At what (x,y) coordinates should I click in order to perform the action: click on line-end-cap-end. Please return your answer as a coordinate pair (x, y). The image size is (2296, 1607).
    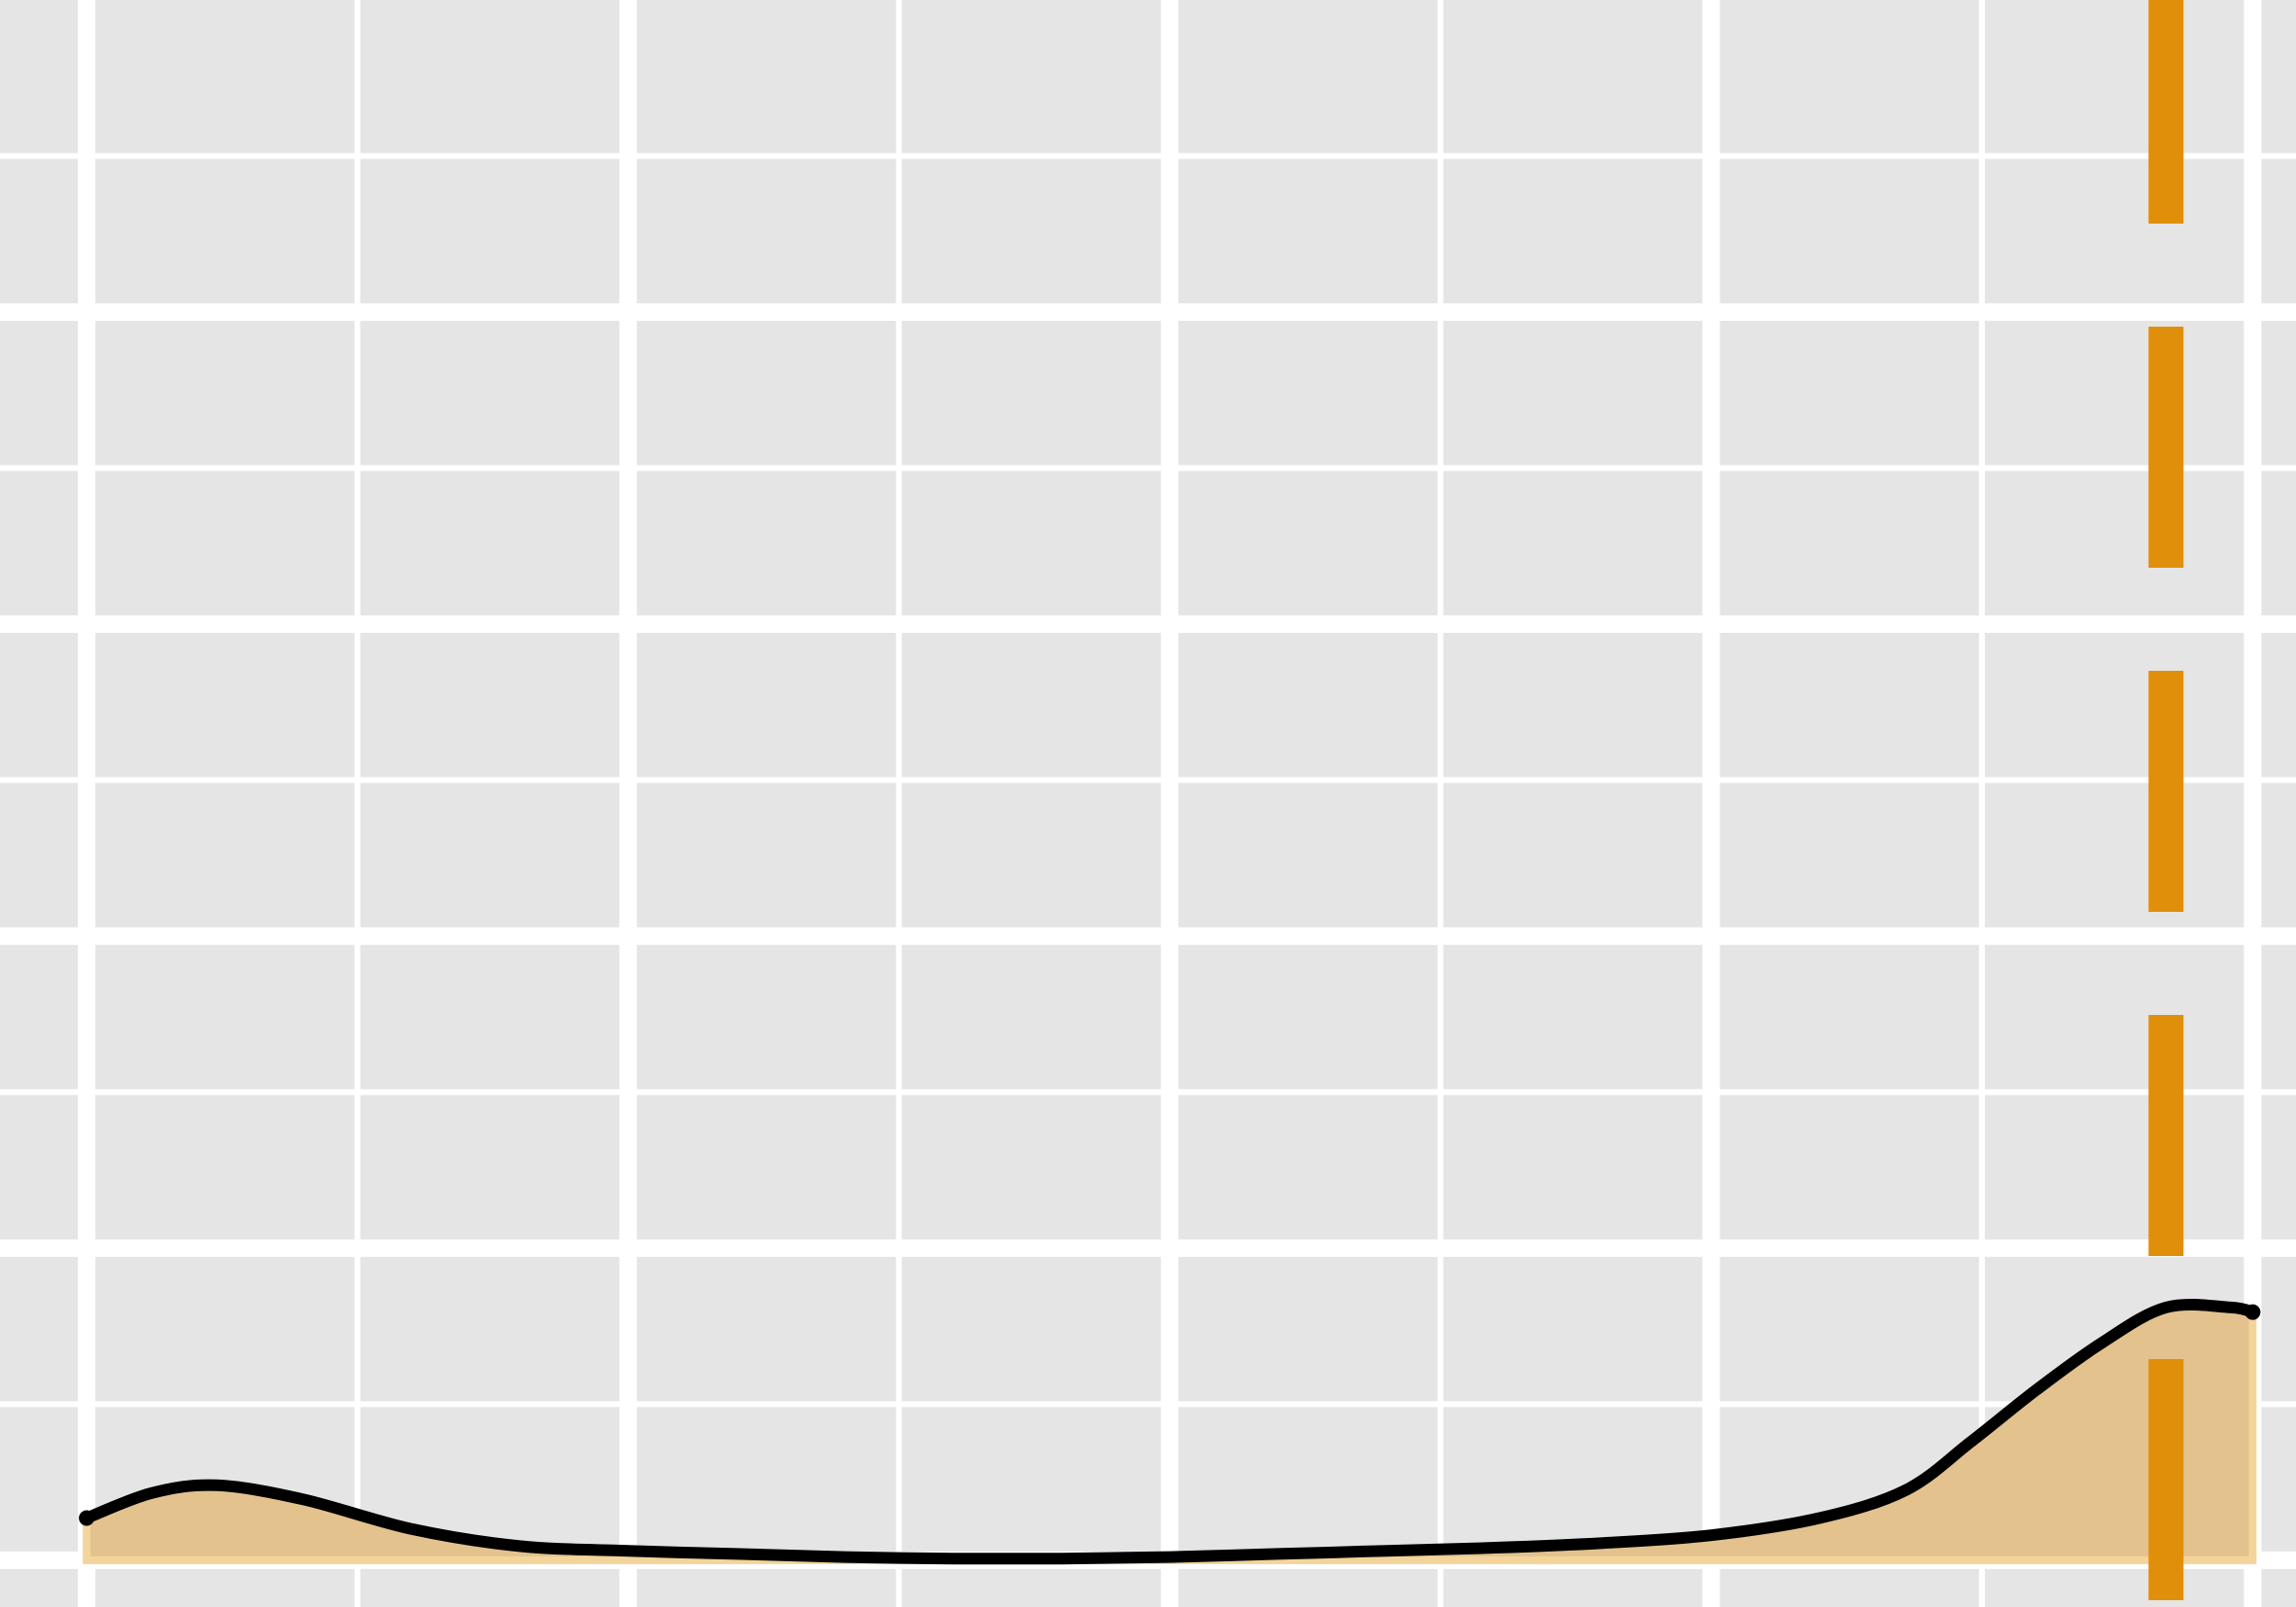
    Looking at the image, I should click on (2252, 1312).